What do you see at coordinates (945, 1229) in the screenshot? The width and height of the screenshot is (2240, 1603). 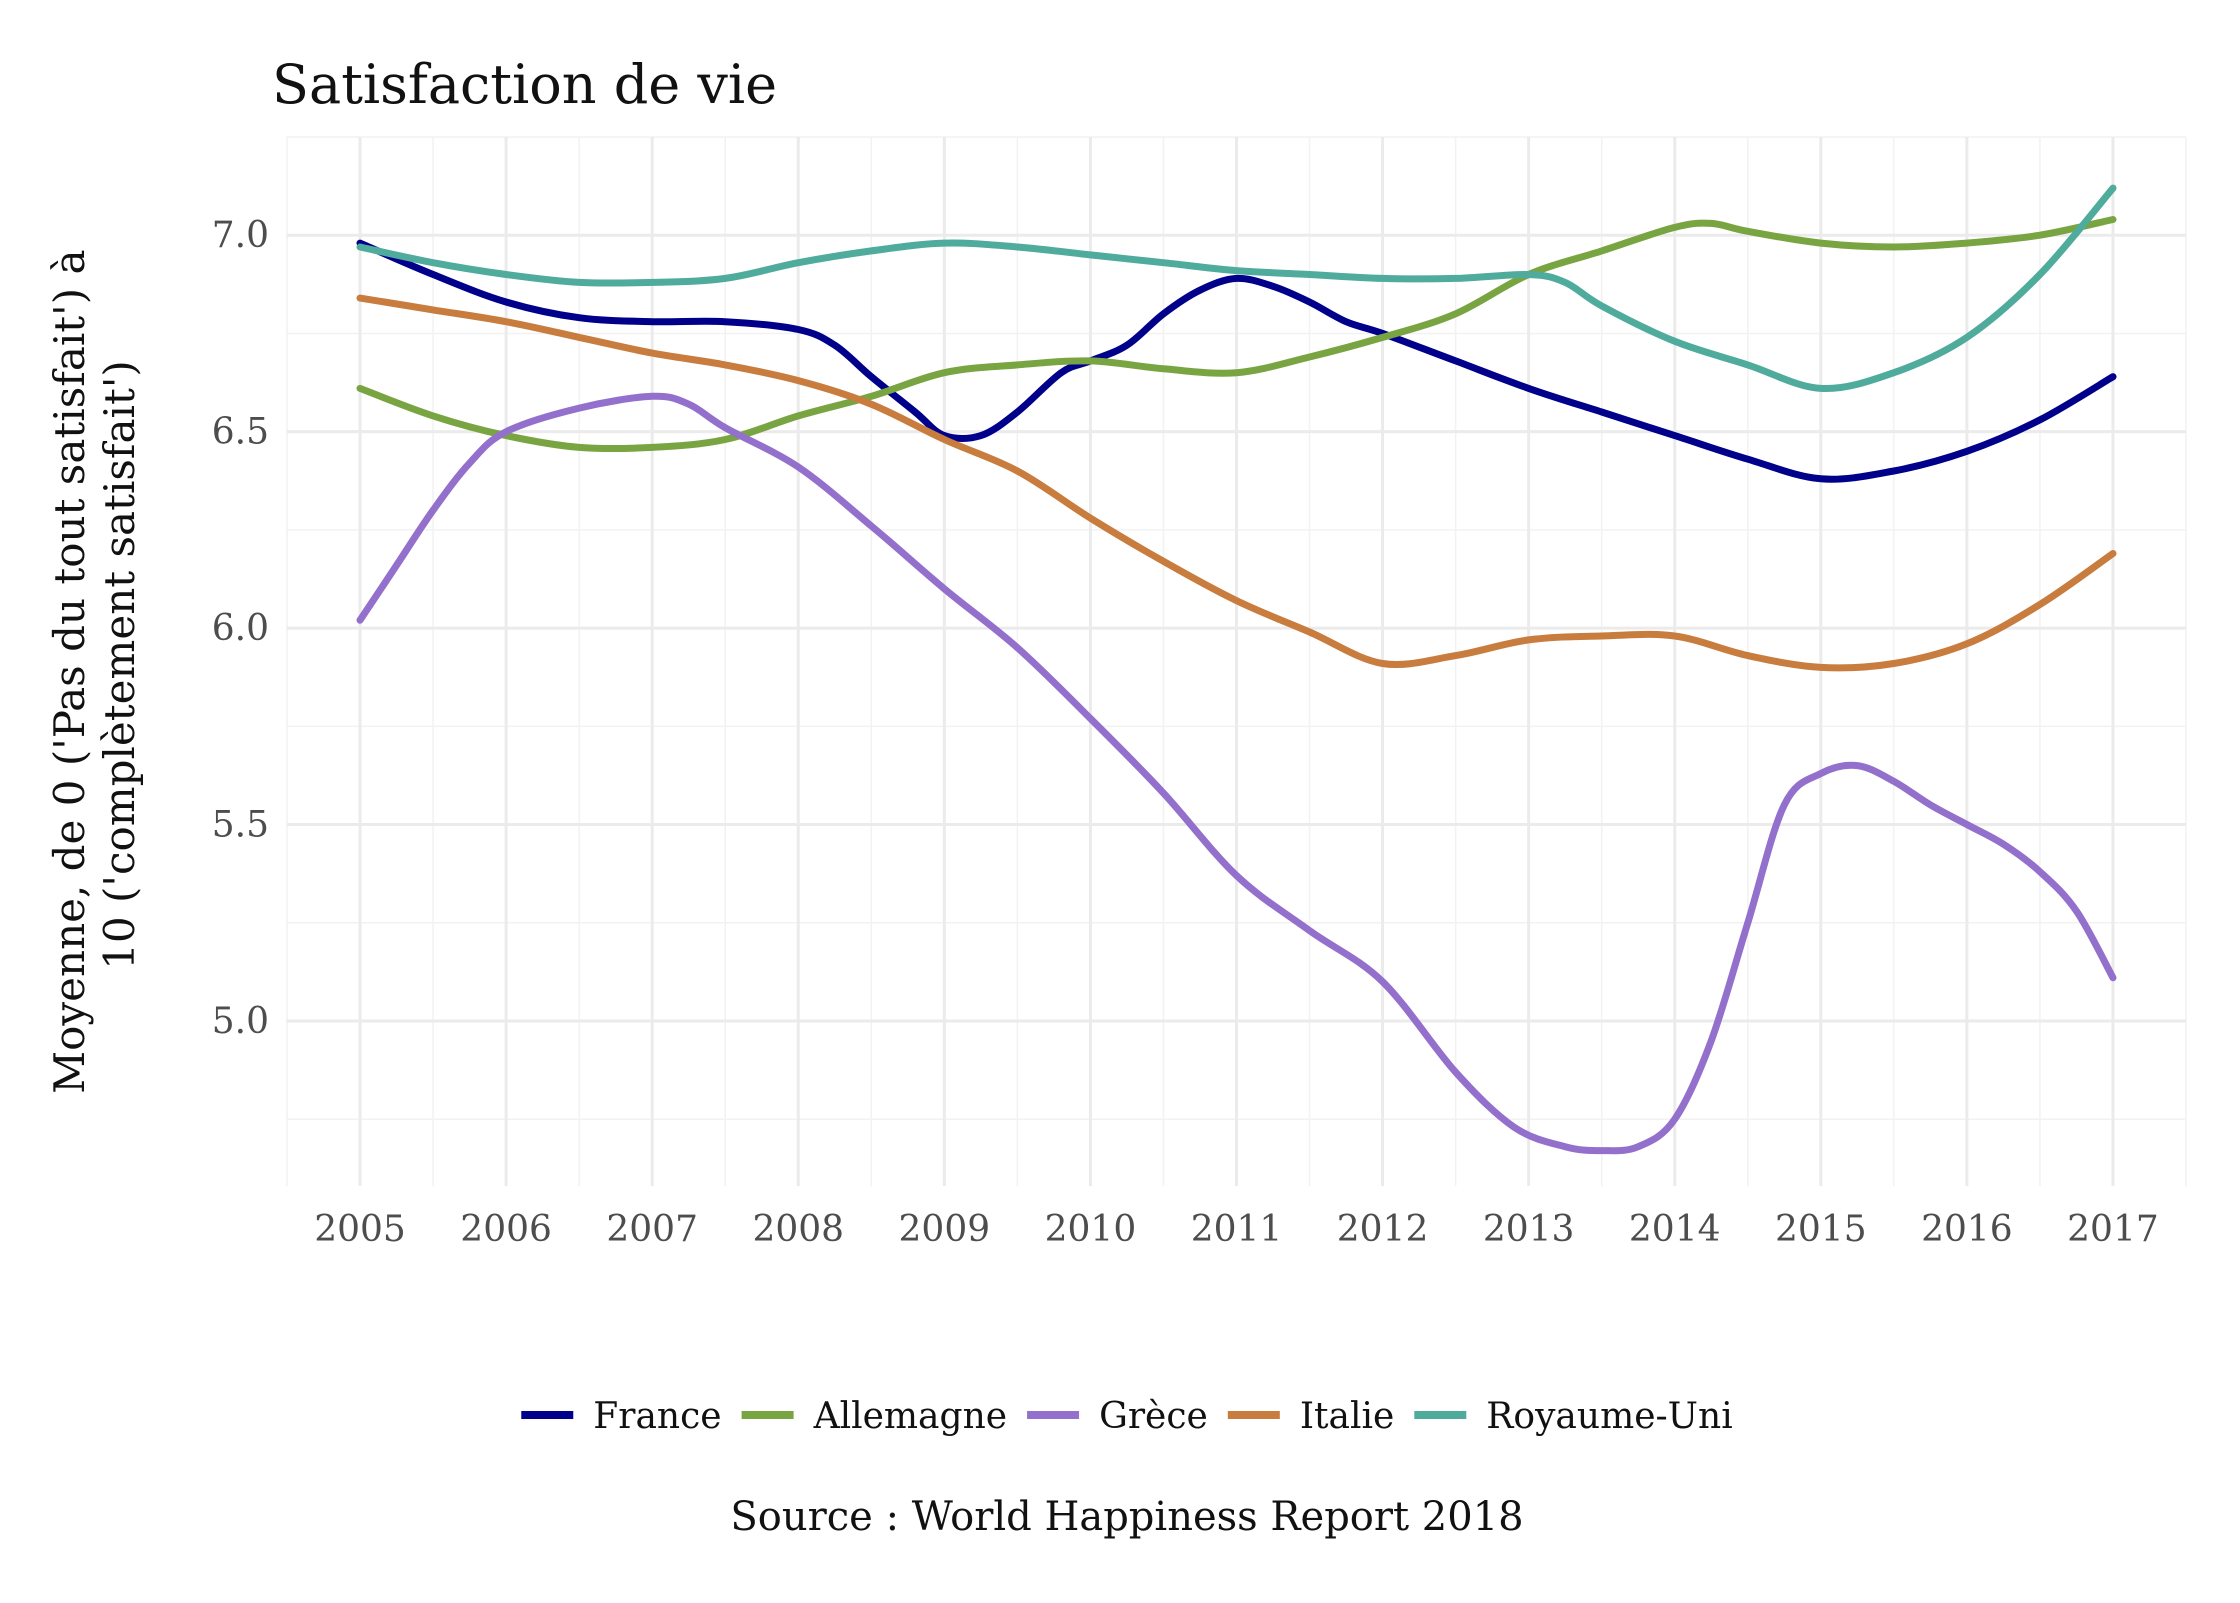 I see `x-tick-label: 2009` at bounding box center [945, 1229].